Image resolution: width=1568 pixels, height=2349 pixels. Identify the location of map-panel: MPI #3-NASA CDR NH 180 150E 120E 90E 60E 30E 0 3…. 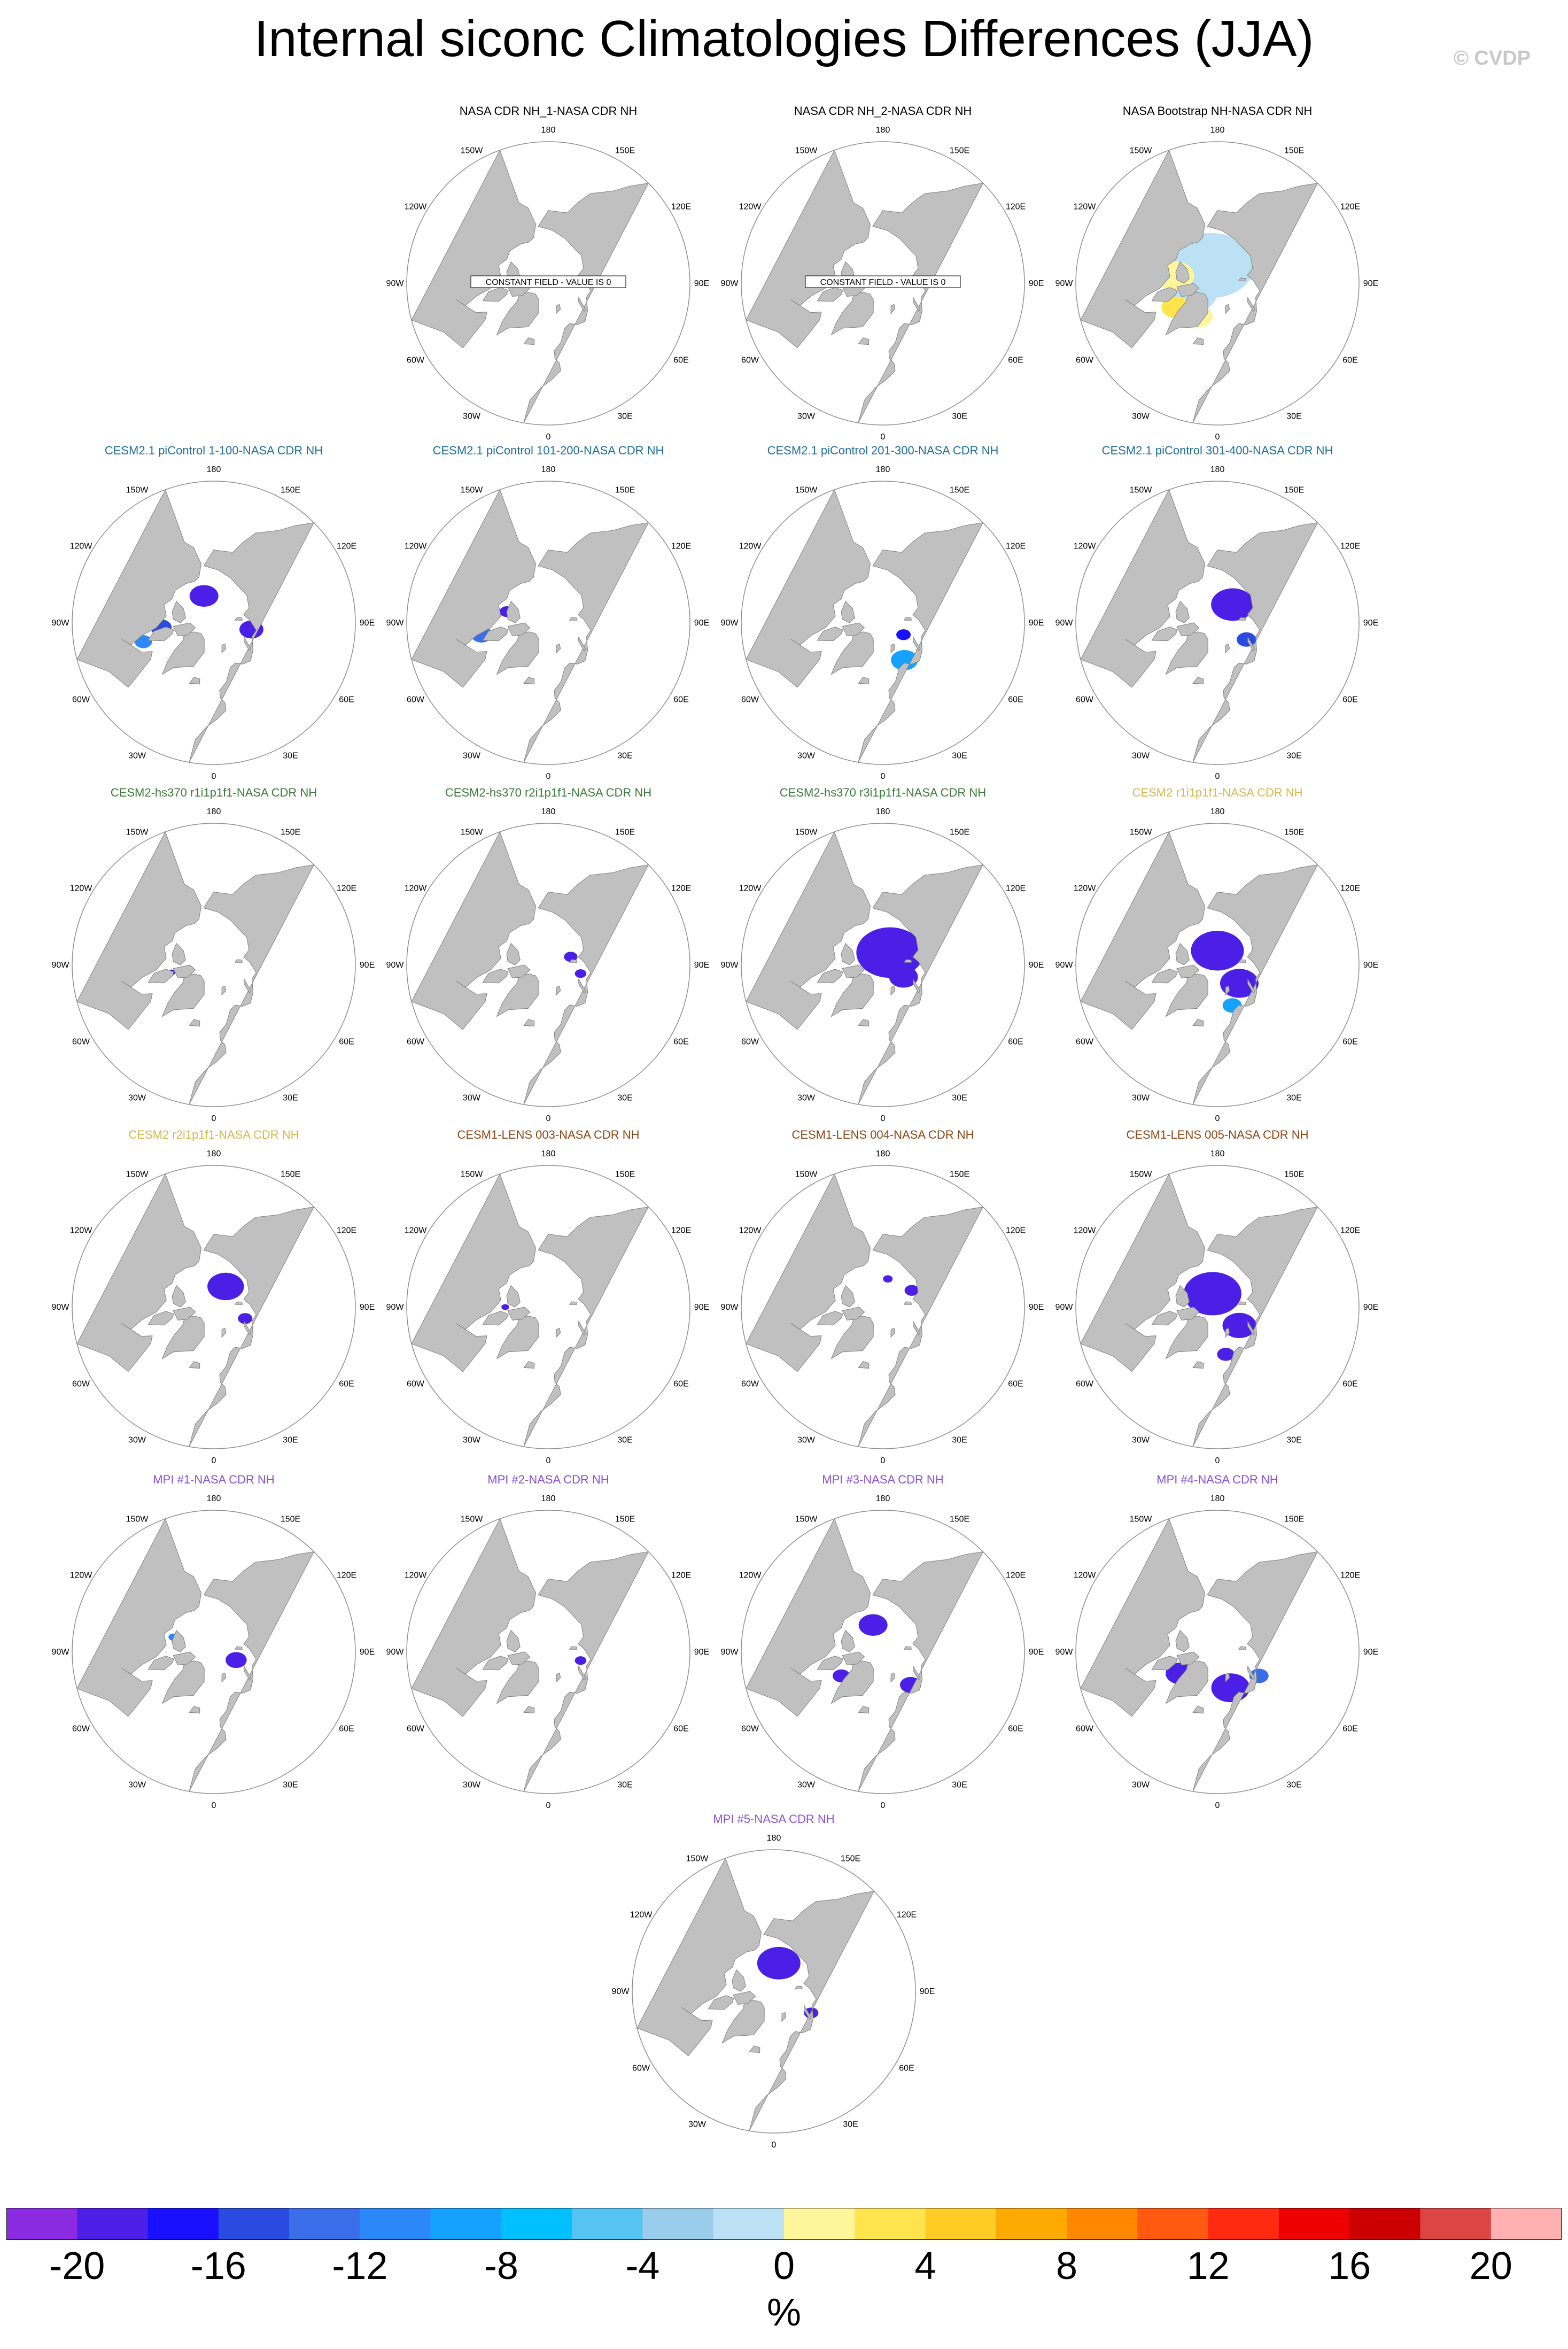
(883, 1646).